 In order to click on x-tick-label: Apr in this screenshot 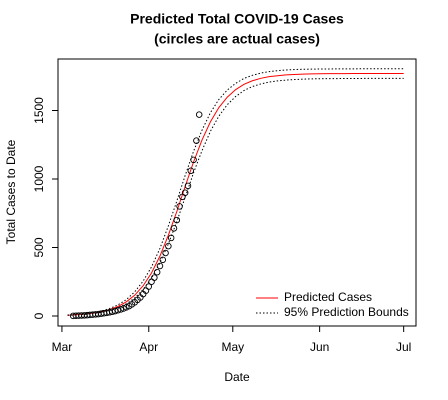, I will do `click(148, 347)`.